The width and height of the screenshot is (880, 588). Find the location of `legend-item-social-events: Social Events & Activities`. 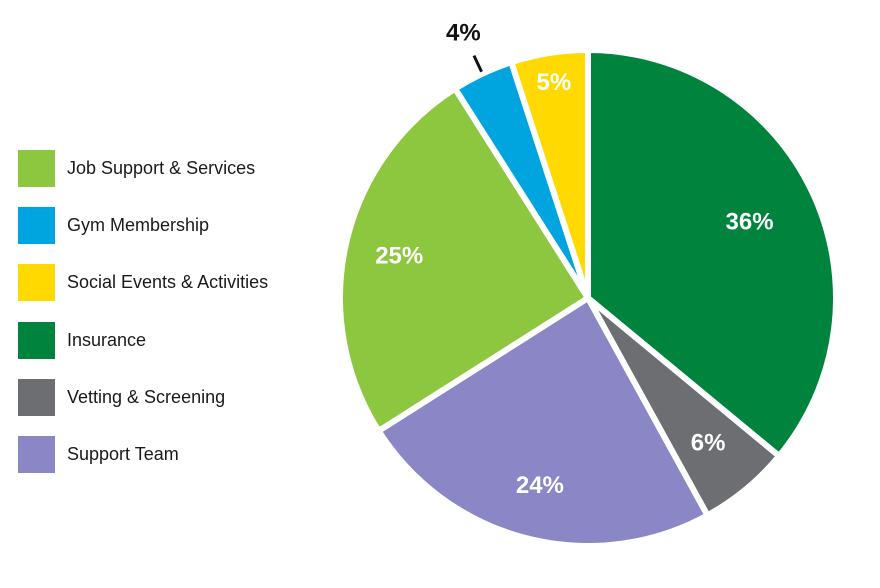

legend-item-social-events: Social Events & Activities is located at coordinates (143, 282).